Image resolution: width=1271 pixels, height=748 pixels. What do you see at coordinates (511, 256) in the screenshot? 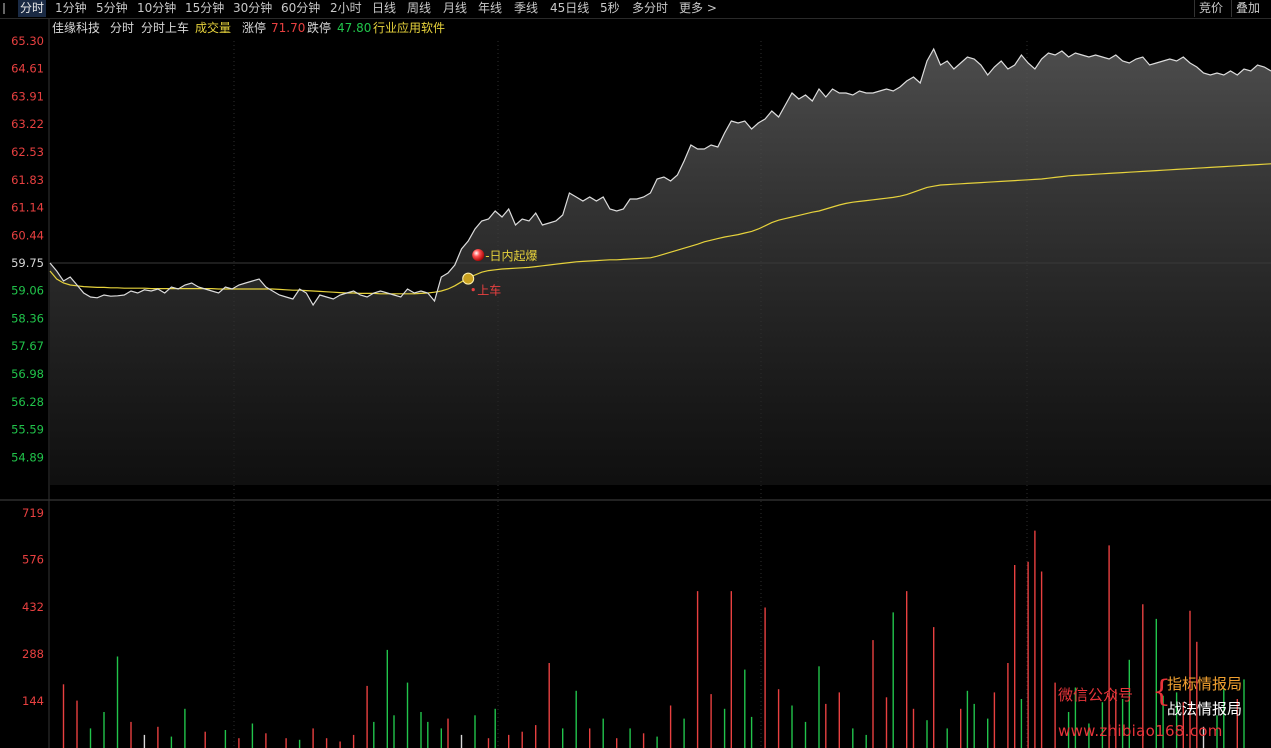
I see `surge-signal-label: -日内起爆` at bounding box center [511, 256].